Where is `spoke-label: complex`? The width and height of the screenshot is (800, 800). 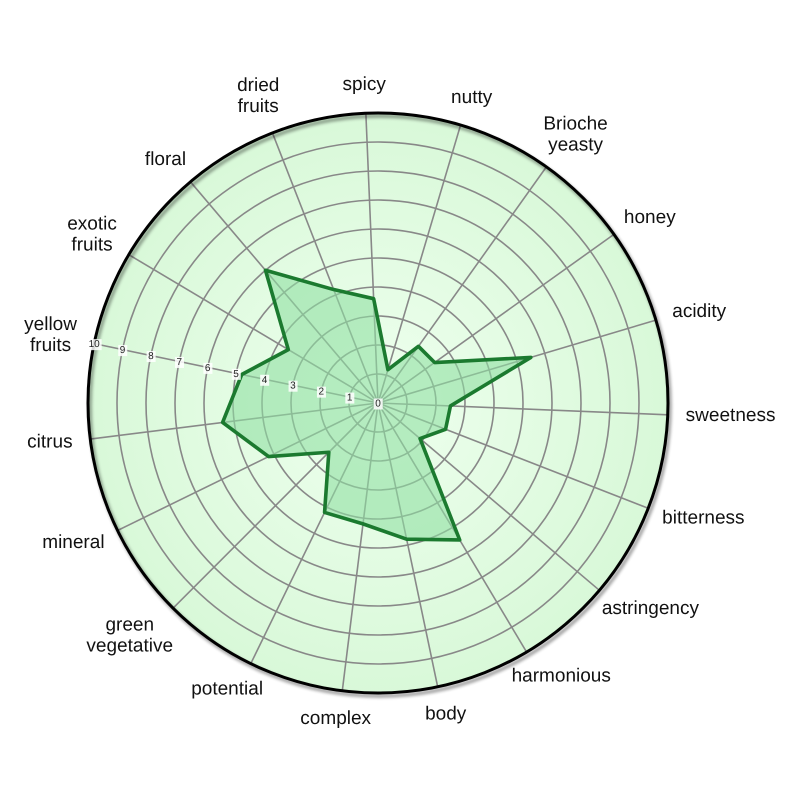
spoke-label: complex is located at coordinates (336, 719).